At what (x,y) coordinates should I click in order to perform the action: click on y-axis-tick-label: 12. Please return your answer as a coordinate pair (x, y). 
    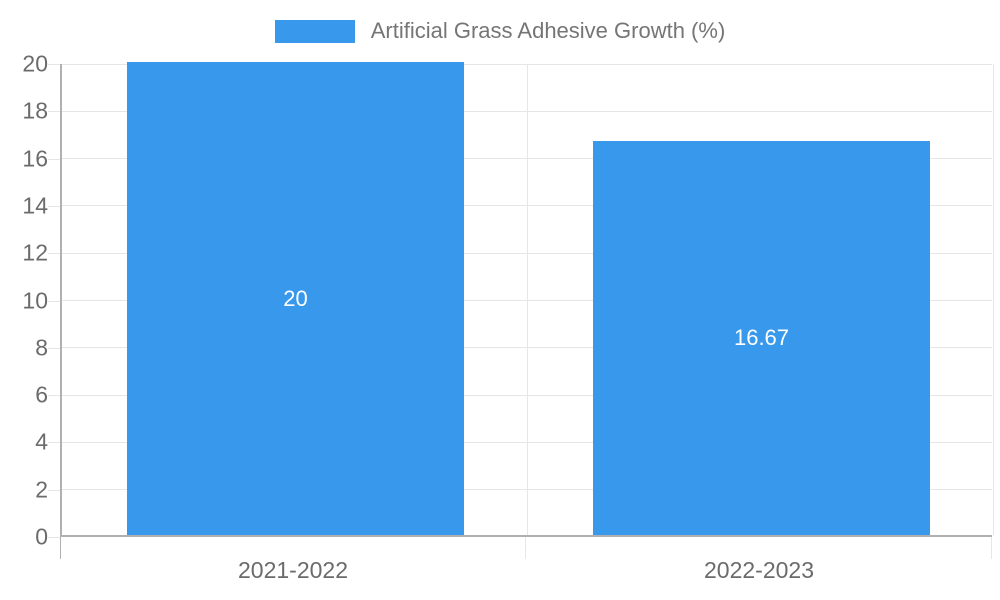
    Looking at the image, I should click on (35, 252).